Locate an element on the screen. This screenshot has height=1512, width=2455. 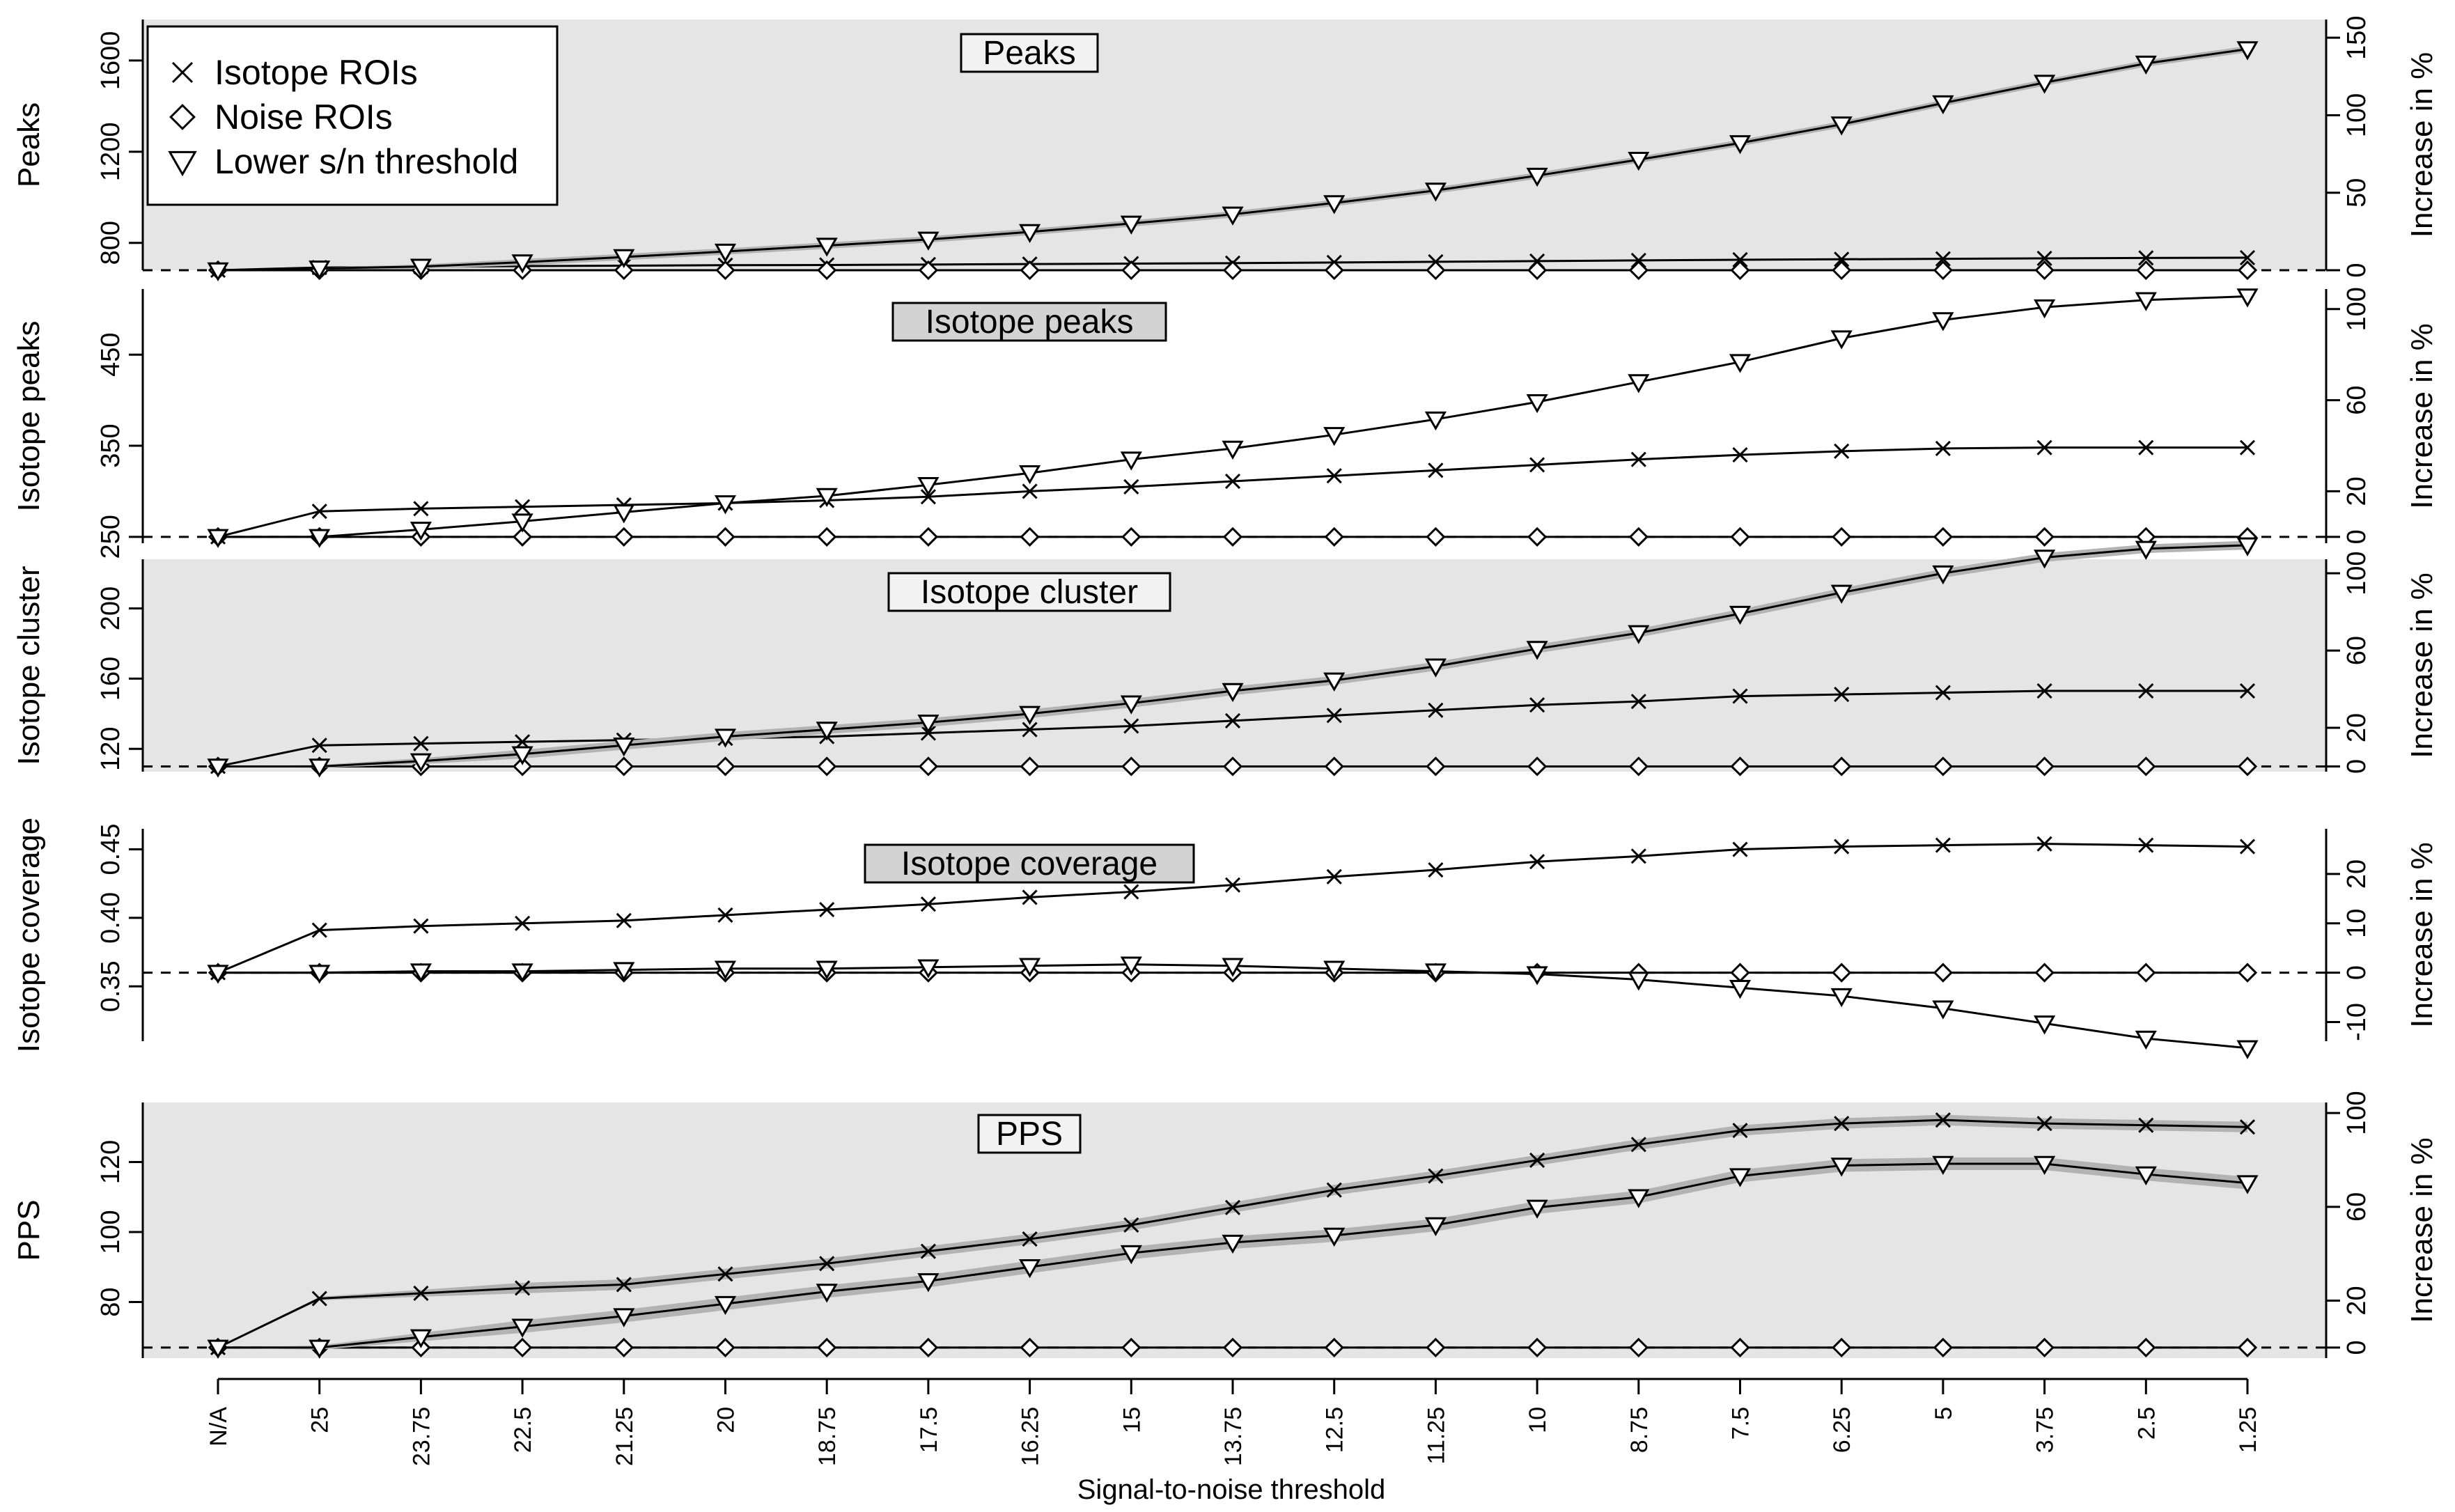
x-tick-label: 5 is located at coordinates (1944, 1414).